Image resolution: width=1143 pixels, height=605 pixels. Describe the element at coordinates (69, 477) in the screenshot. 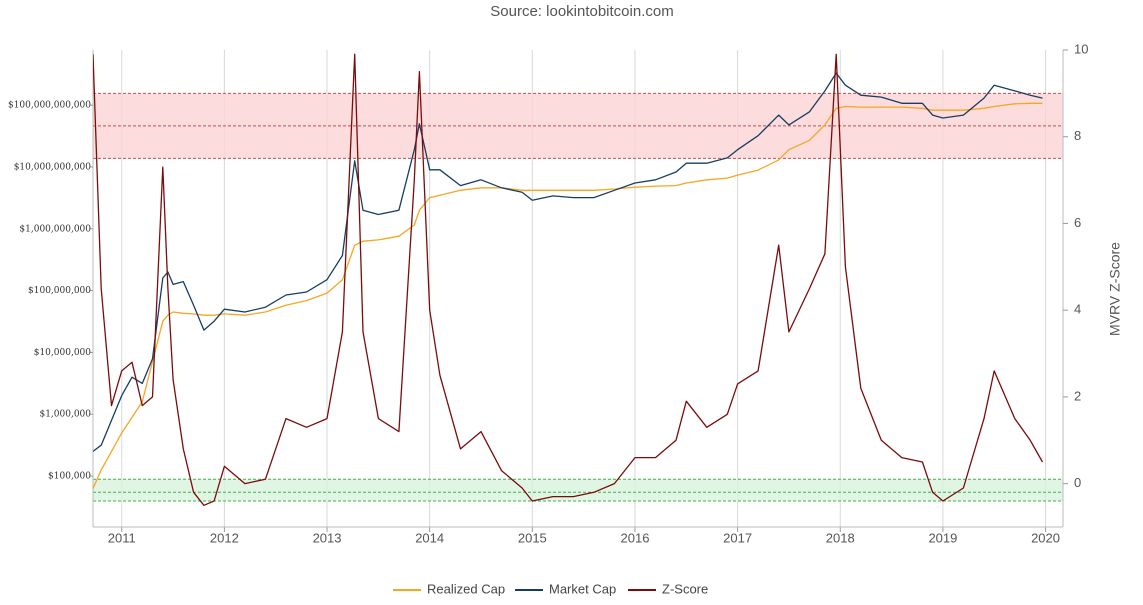

I see `y-tick-label: $100,000` at that location.